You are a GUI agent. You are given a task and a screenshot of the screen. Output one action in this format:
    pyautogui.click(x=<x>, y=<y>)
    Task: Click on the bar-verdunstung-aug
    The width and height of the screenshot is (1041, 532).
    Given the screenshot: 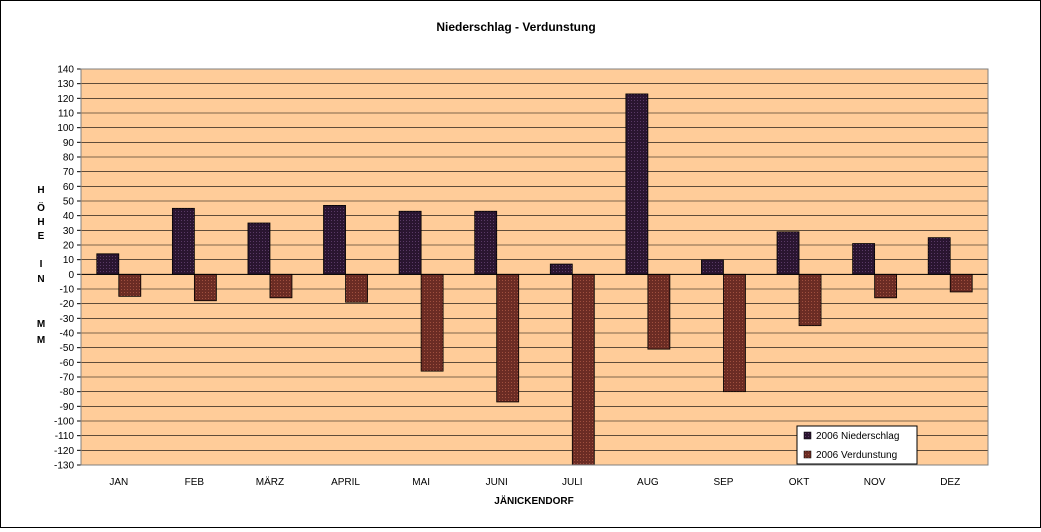 What is the action you would take?
    pyautogui.click(x=659, y=311)
    